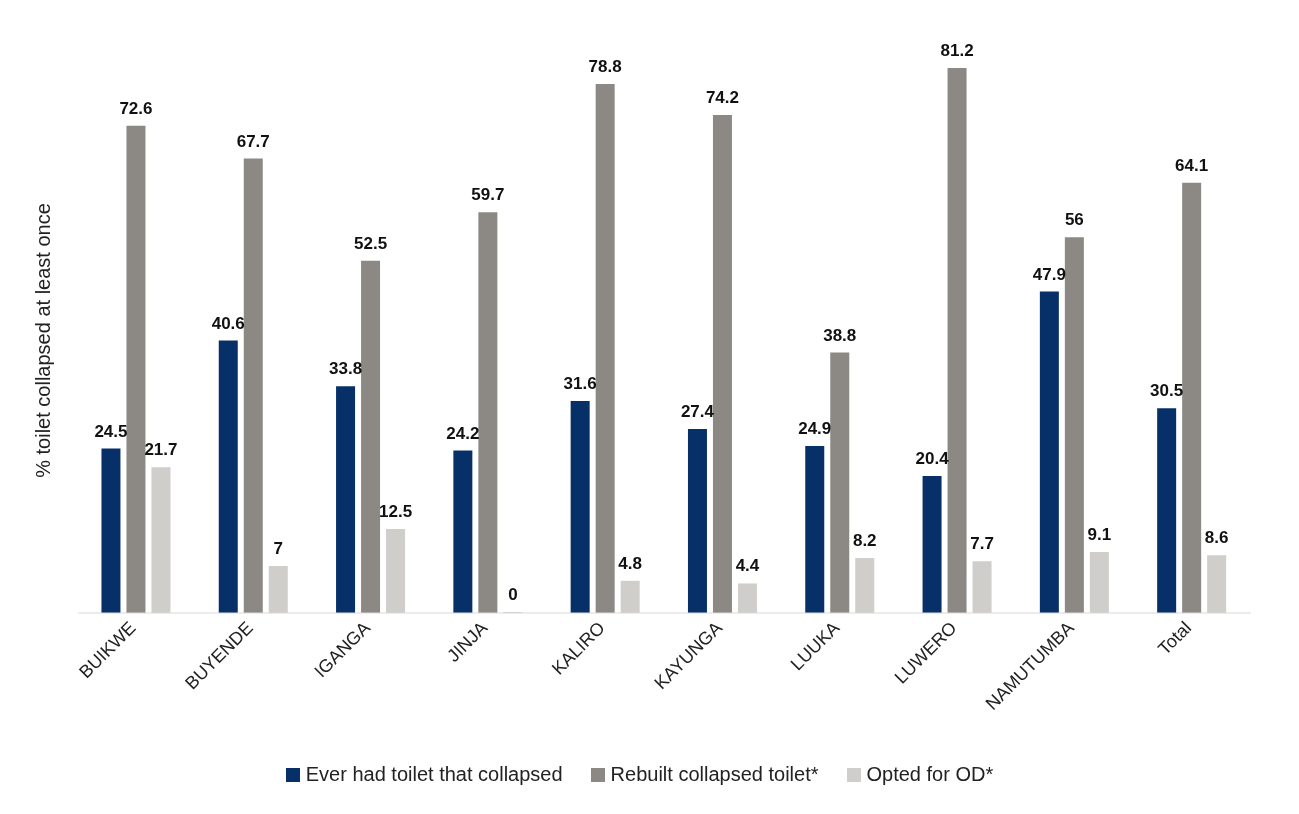 This screenshot has height=814, width=1299. Describe the element at coordinates (371, 243) in the screenshot. I see `data-label: 52.5` at that location.